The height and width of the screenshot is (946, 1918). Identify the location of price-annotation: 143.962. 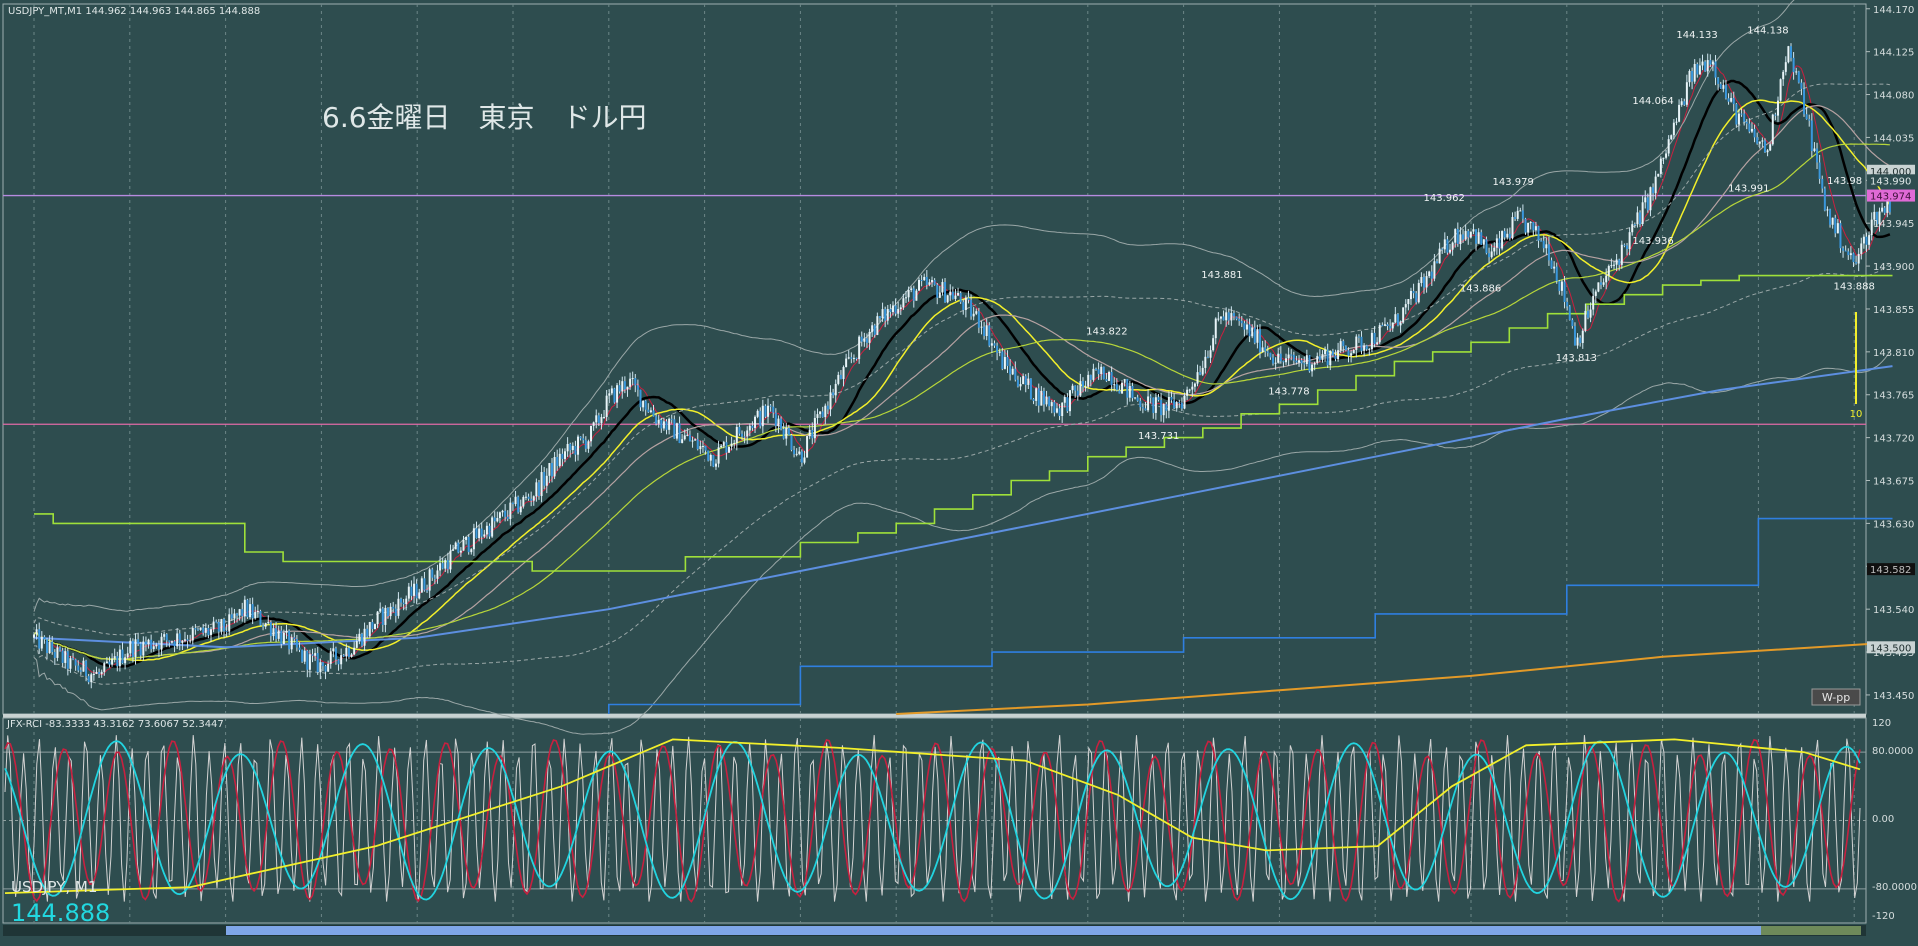
(1443, 198).